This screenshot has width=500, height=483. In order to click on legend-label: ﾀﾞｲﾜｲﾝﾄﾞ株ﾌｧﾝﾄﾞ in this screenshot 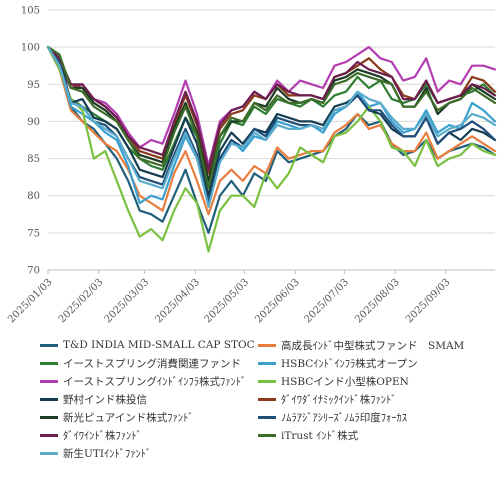, I will do `click(102, 435)`.